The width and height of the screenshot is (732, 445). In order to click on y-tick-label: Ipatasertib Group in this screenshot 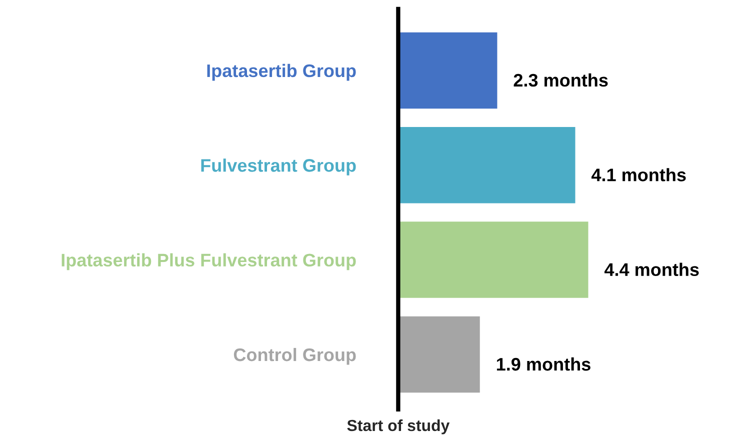, I will do `click(281, 72)`.